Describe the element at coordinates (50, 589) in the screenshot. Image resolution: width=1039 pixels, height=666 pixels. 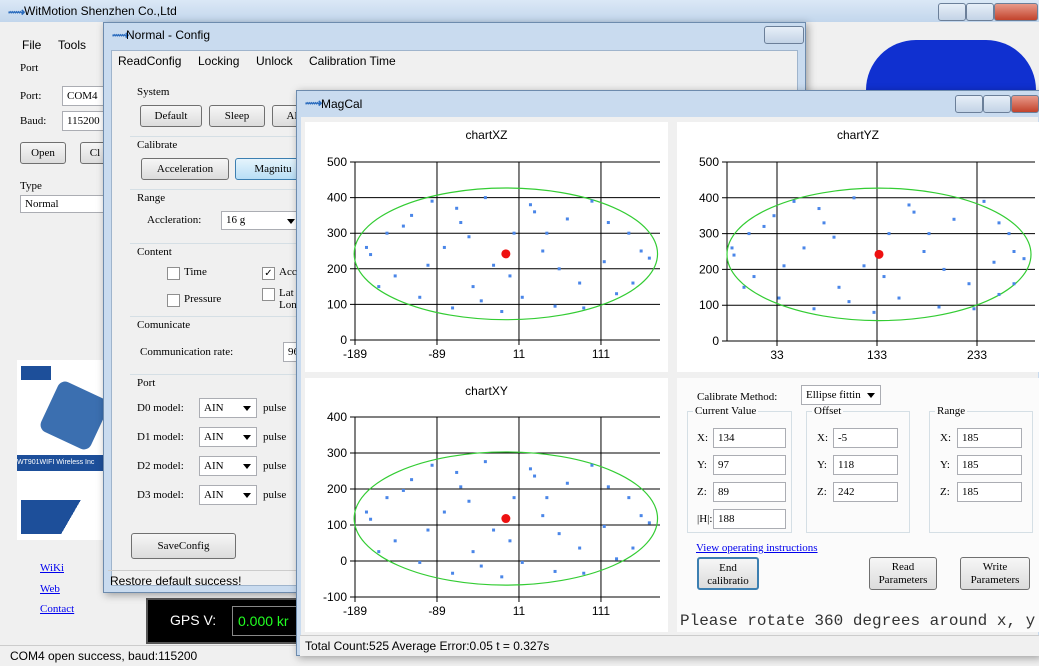
I see `link: Web` at that location.